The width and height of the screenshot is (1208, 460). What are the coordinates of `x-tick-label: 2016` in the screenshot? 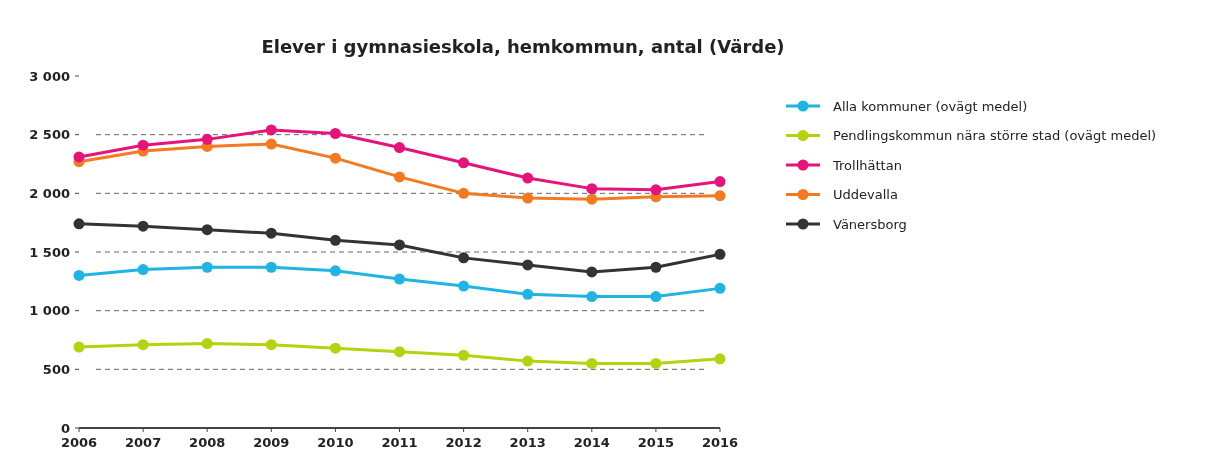 It's located at (720, 442).